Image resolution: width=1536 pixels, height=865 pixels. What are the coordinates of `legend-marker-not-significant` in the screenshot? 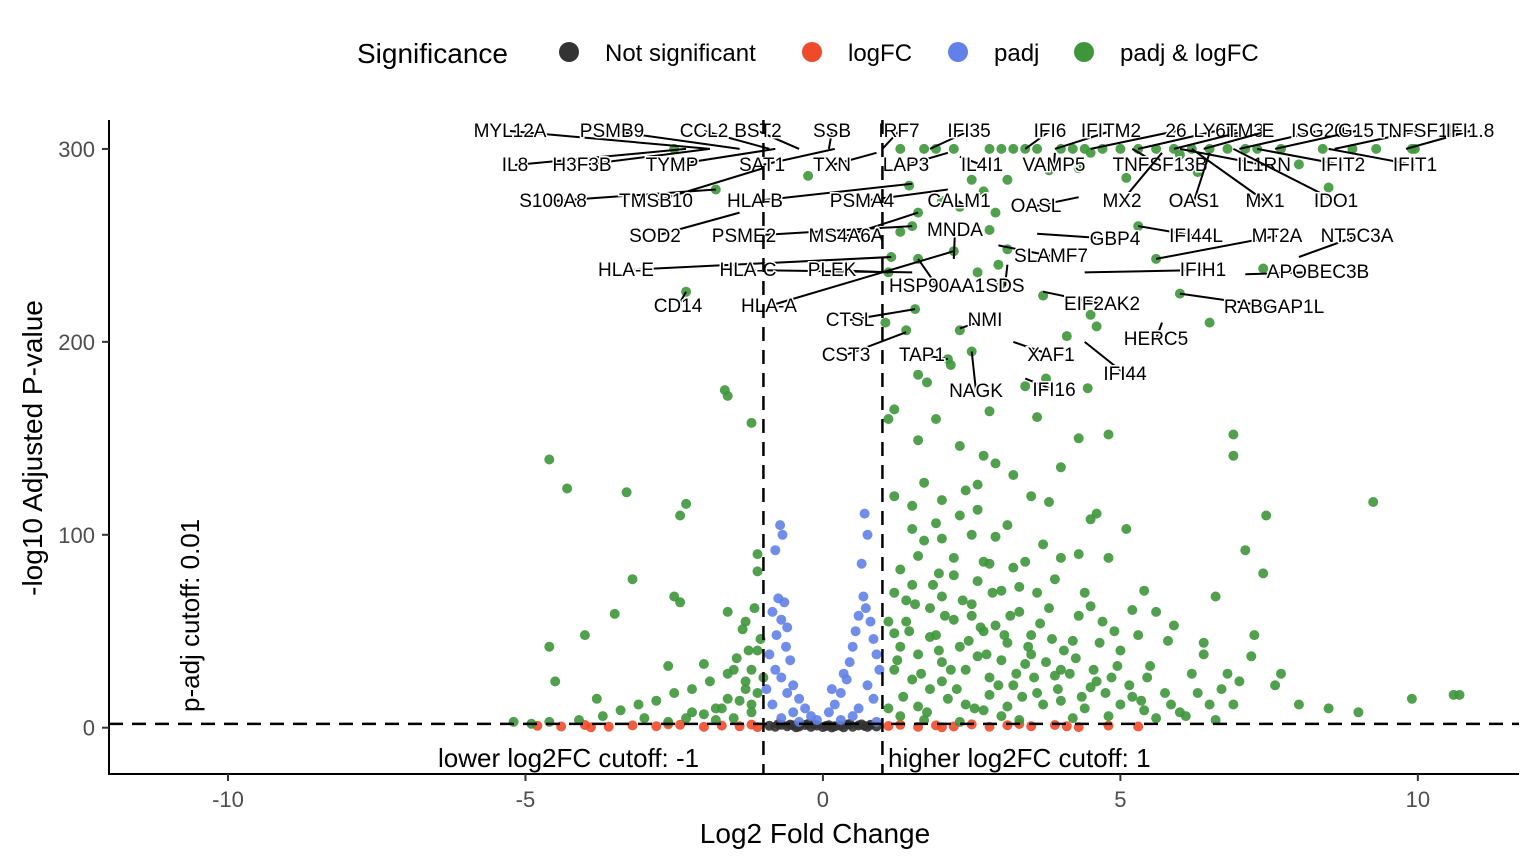 It's located at (569, 52).